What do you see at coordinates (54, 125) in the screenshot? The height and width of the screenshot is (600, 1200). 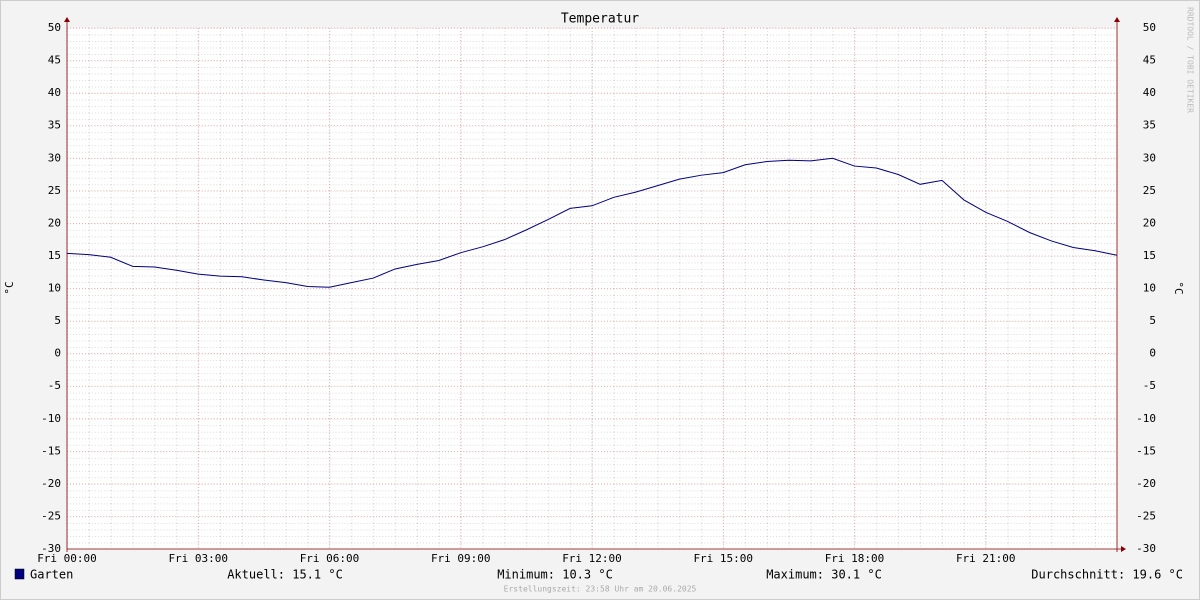 I see `y-tick-label: 35` at bounding box center [54, 125].